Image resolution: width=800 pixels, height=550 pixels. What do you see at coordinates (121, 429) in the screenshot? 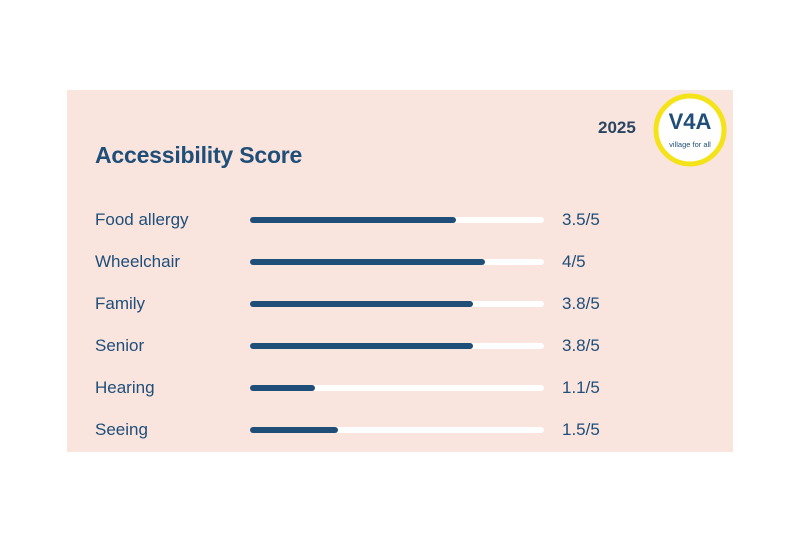
I see `category-label: Seeing` at bounding box center [121, 429].